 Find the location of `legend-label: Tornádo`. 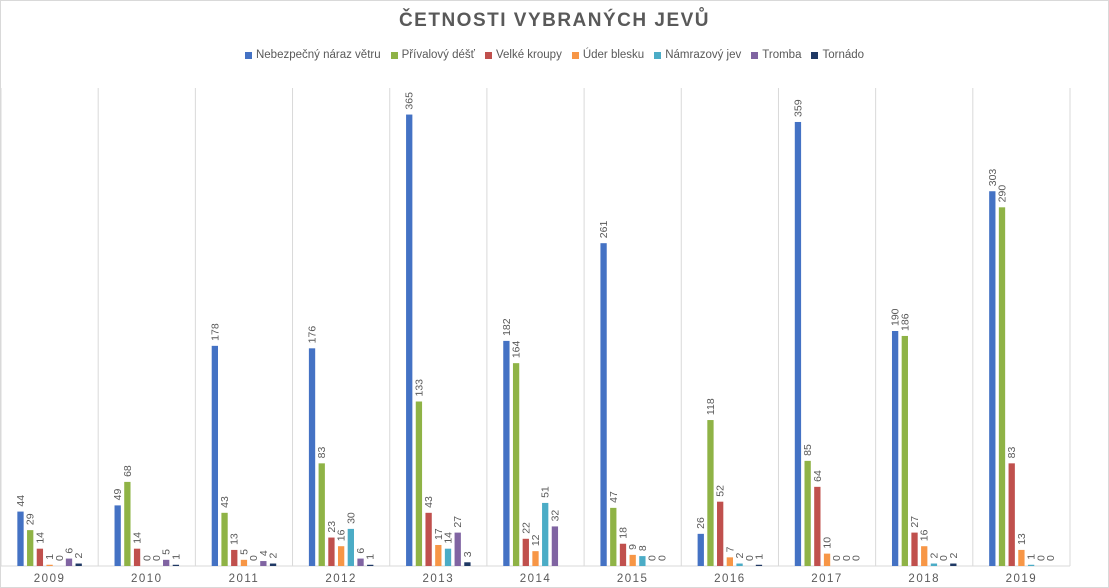

legend-label: Tornádo is located at coordinates (843, 55).